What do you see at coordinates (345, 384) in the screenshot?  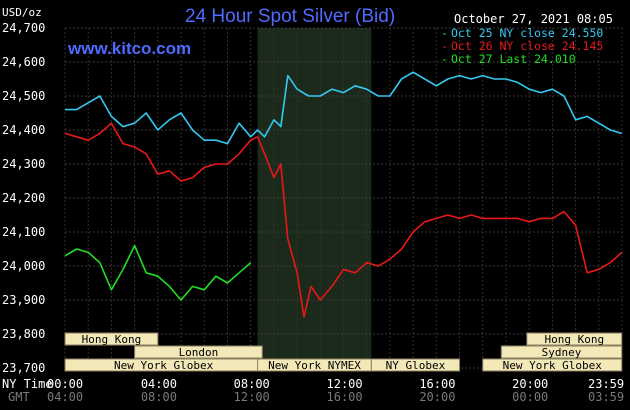 I see `x-tick-label-ny: 12:00` at bounding box center [345, 384].